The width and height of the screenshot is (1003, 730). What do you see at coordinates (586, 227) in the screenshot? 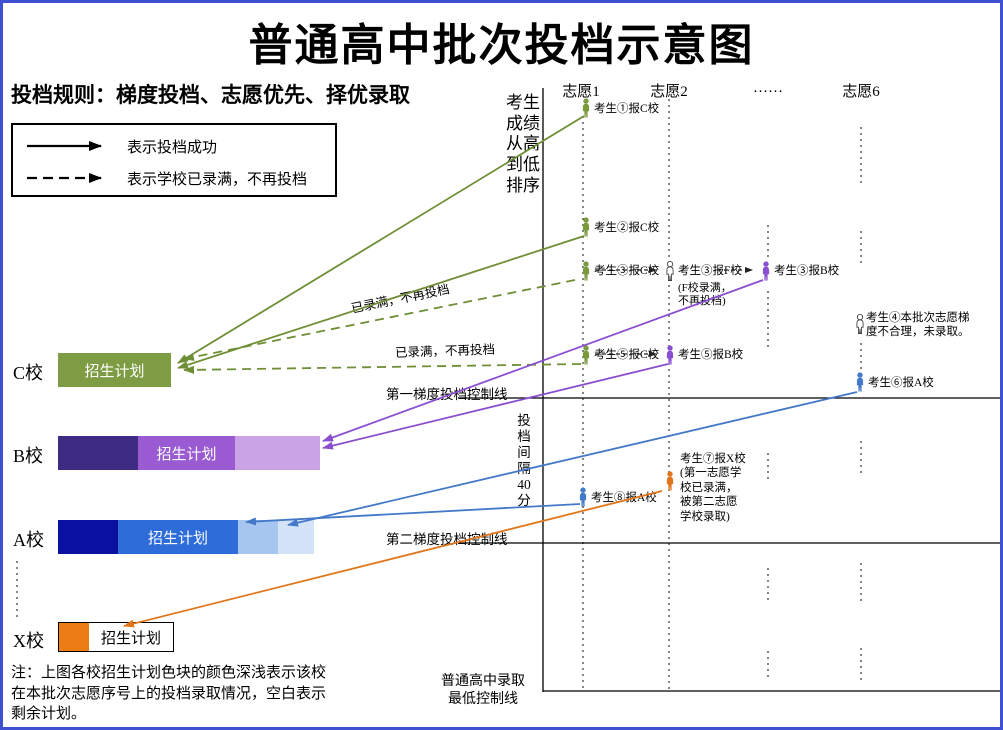
I see `student-2-icon` at bounding box center [586, 227].